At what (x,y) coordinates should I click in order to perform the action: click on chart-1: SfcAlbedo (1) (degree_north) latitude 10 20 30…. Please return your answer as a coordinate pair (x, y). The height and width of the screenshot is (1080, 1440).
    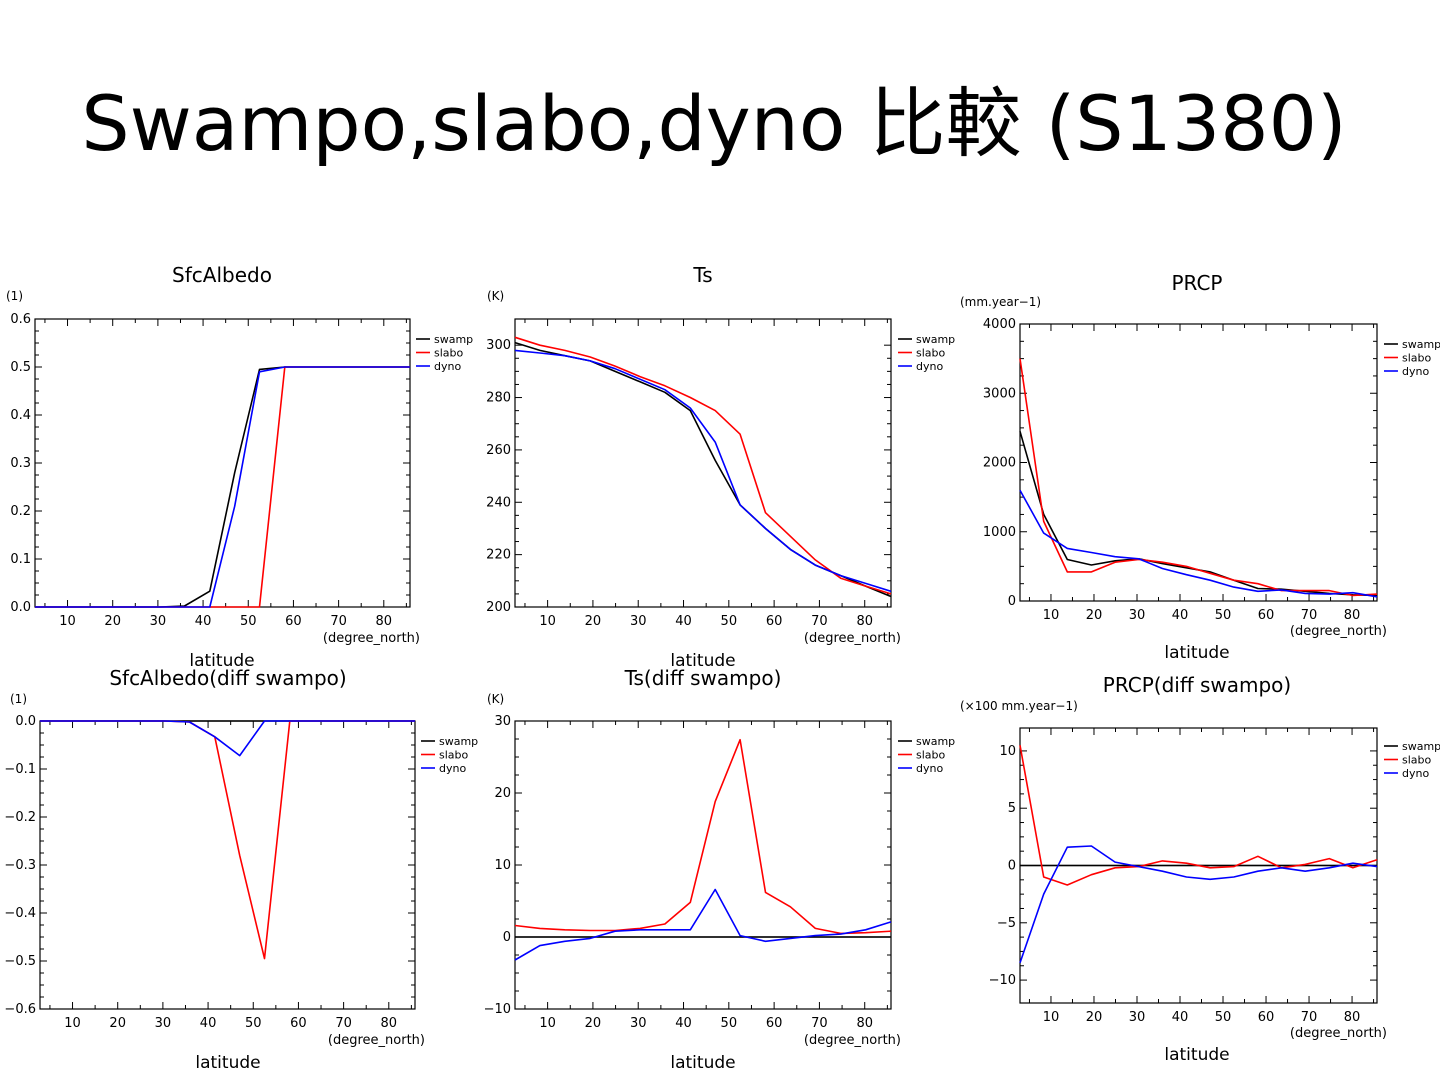
    Looking at the image, I should click on (239, 467).